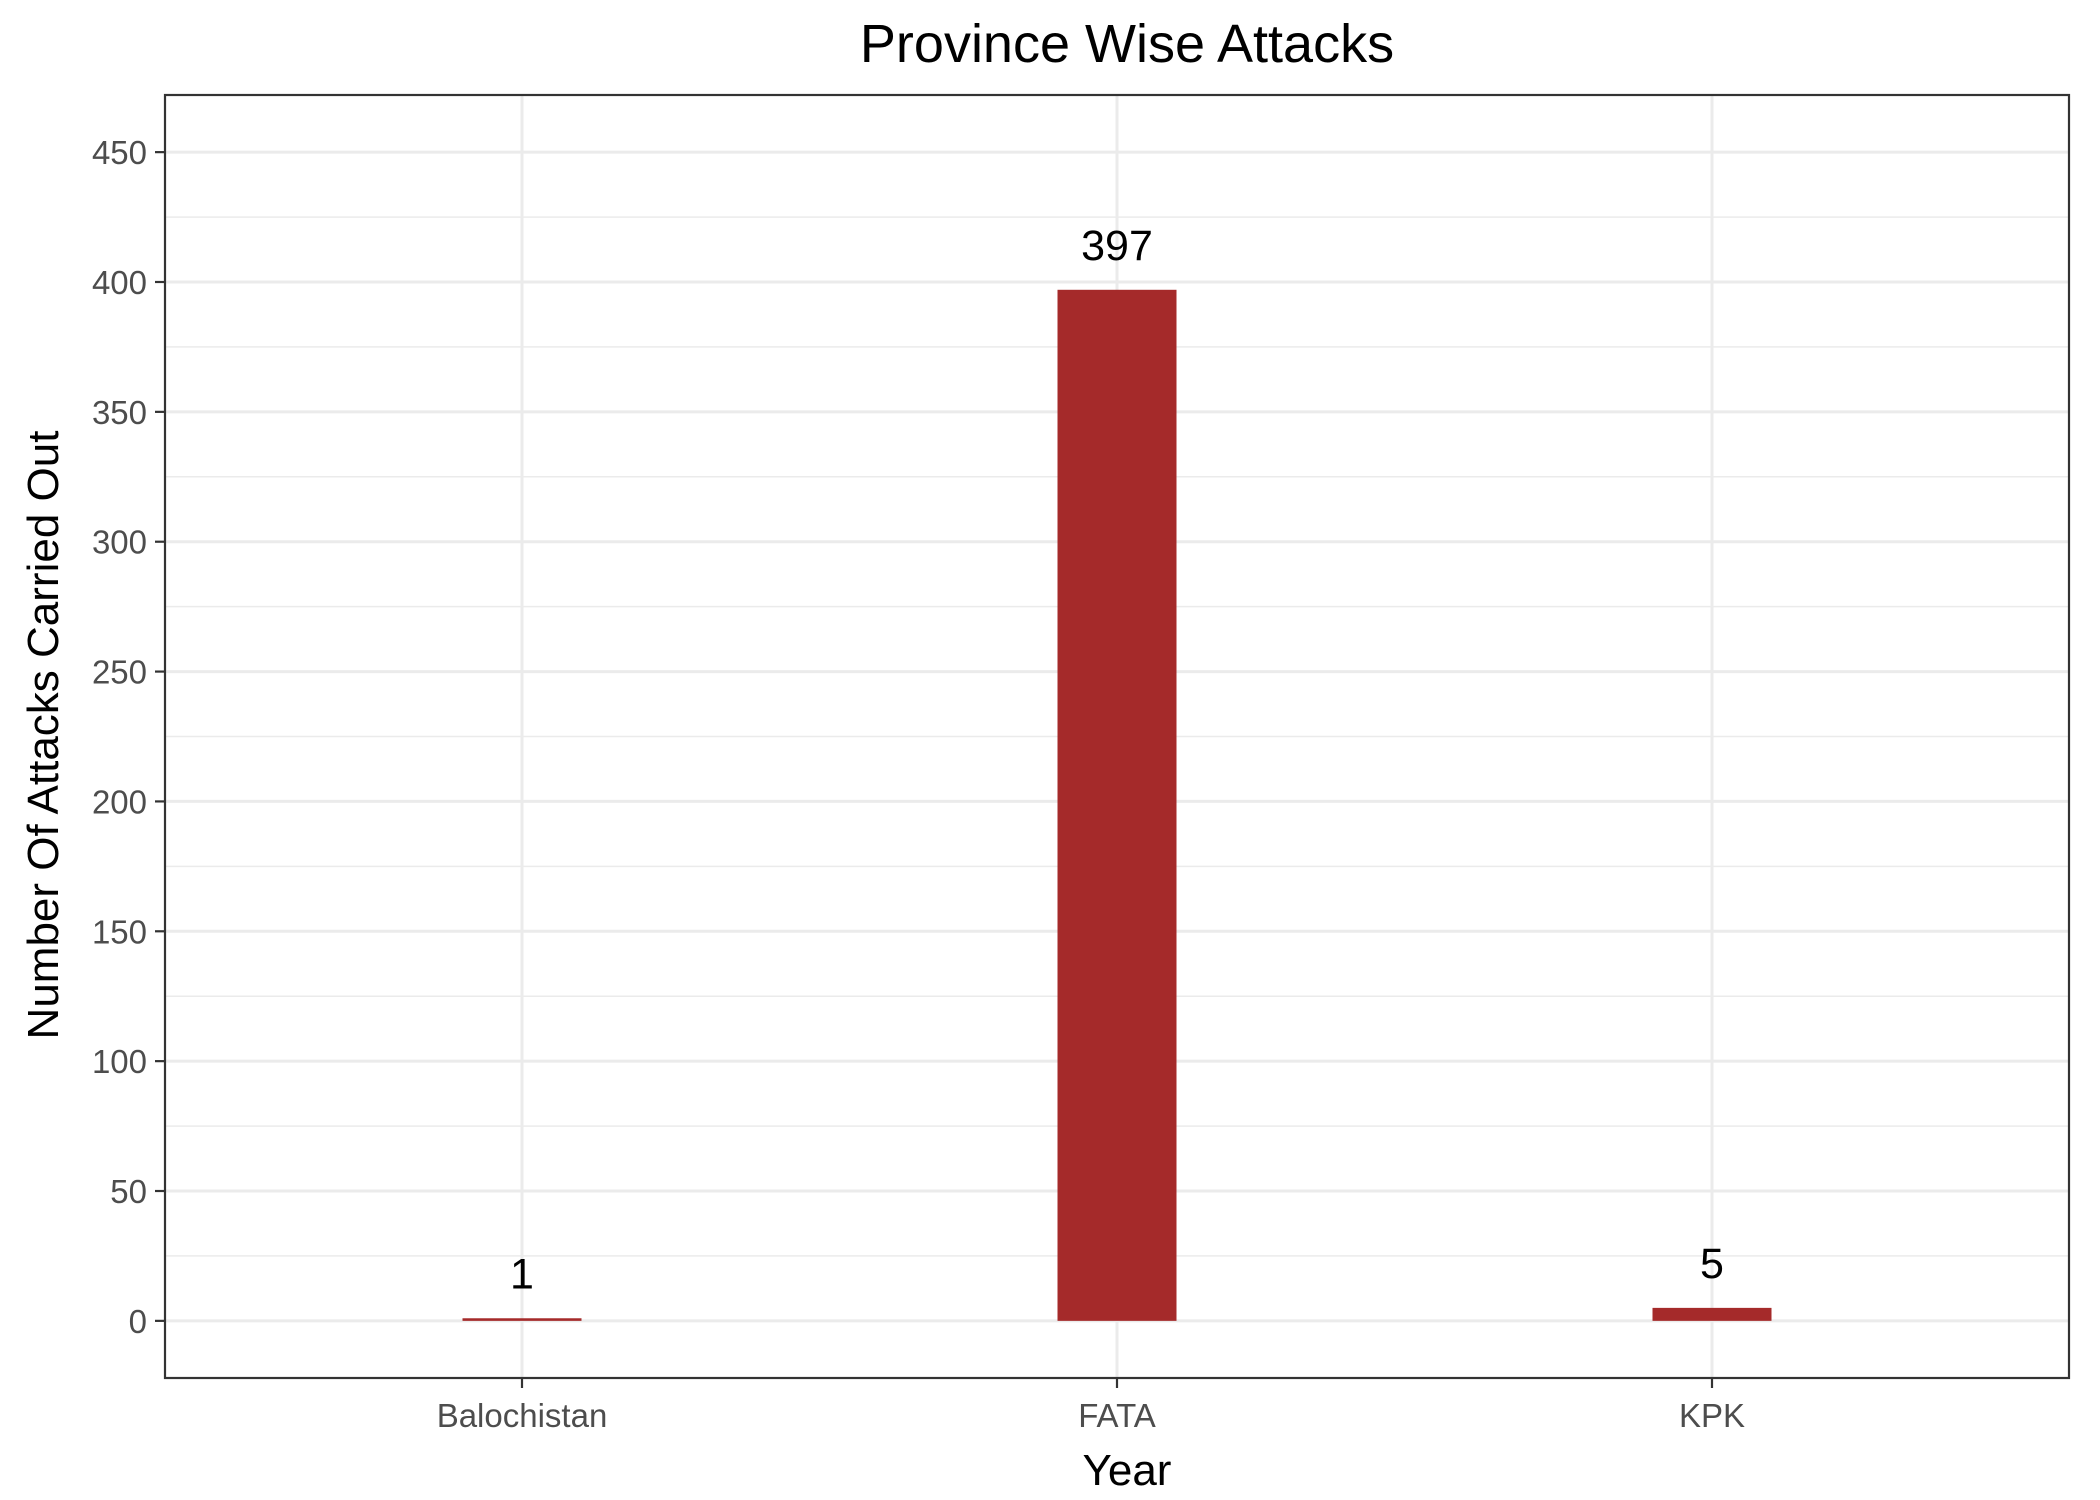 The image size is (2100, 1500). I want to click on x-tick-label: Balochistan, so click(522, 1415).